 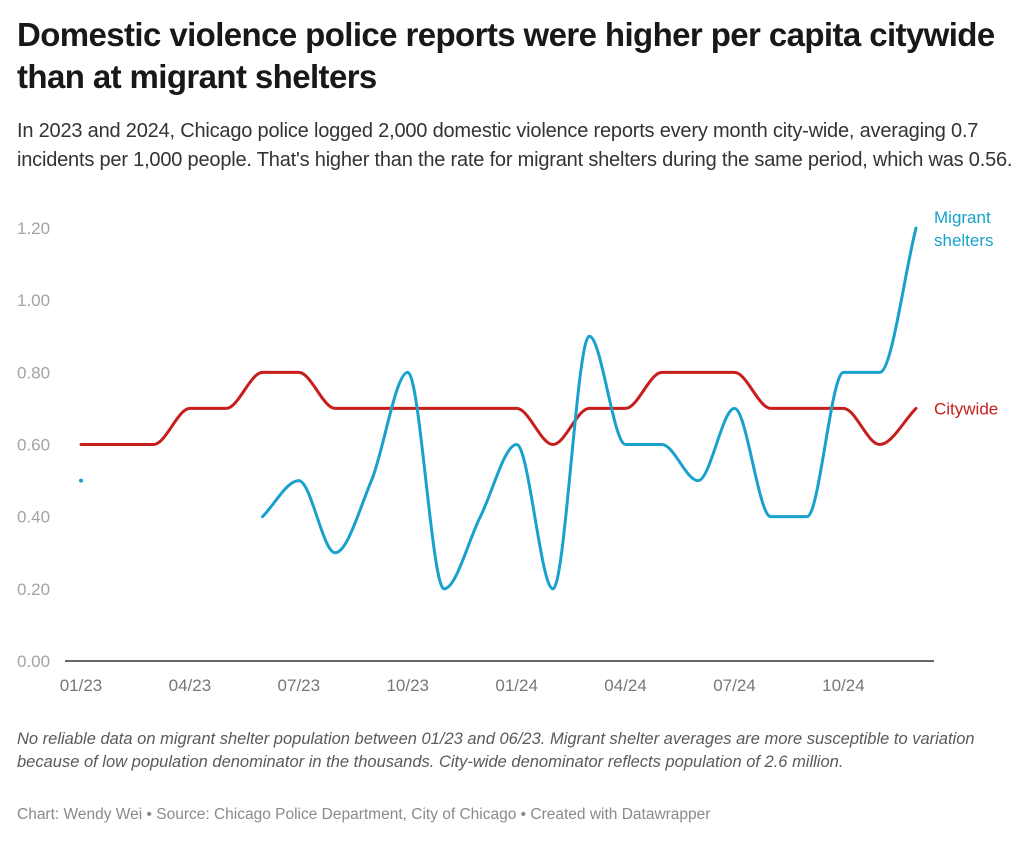 I want to click on x-tick-label: 04/24, so click(x=625, y=685).